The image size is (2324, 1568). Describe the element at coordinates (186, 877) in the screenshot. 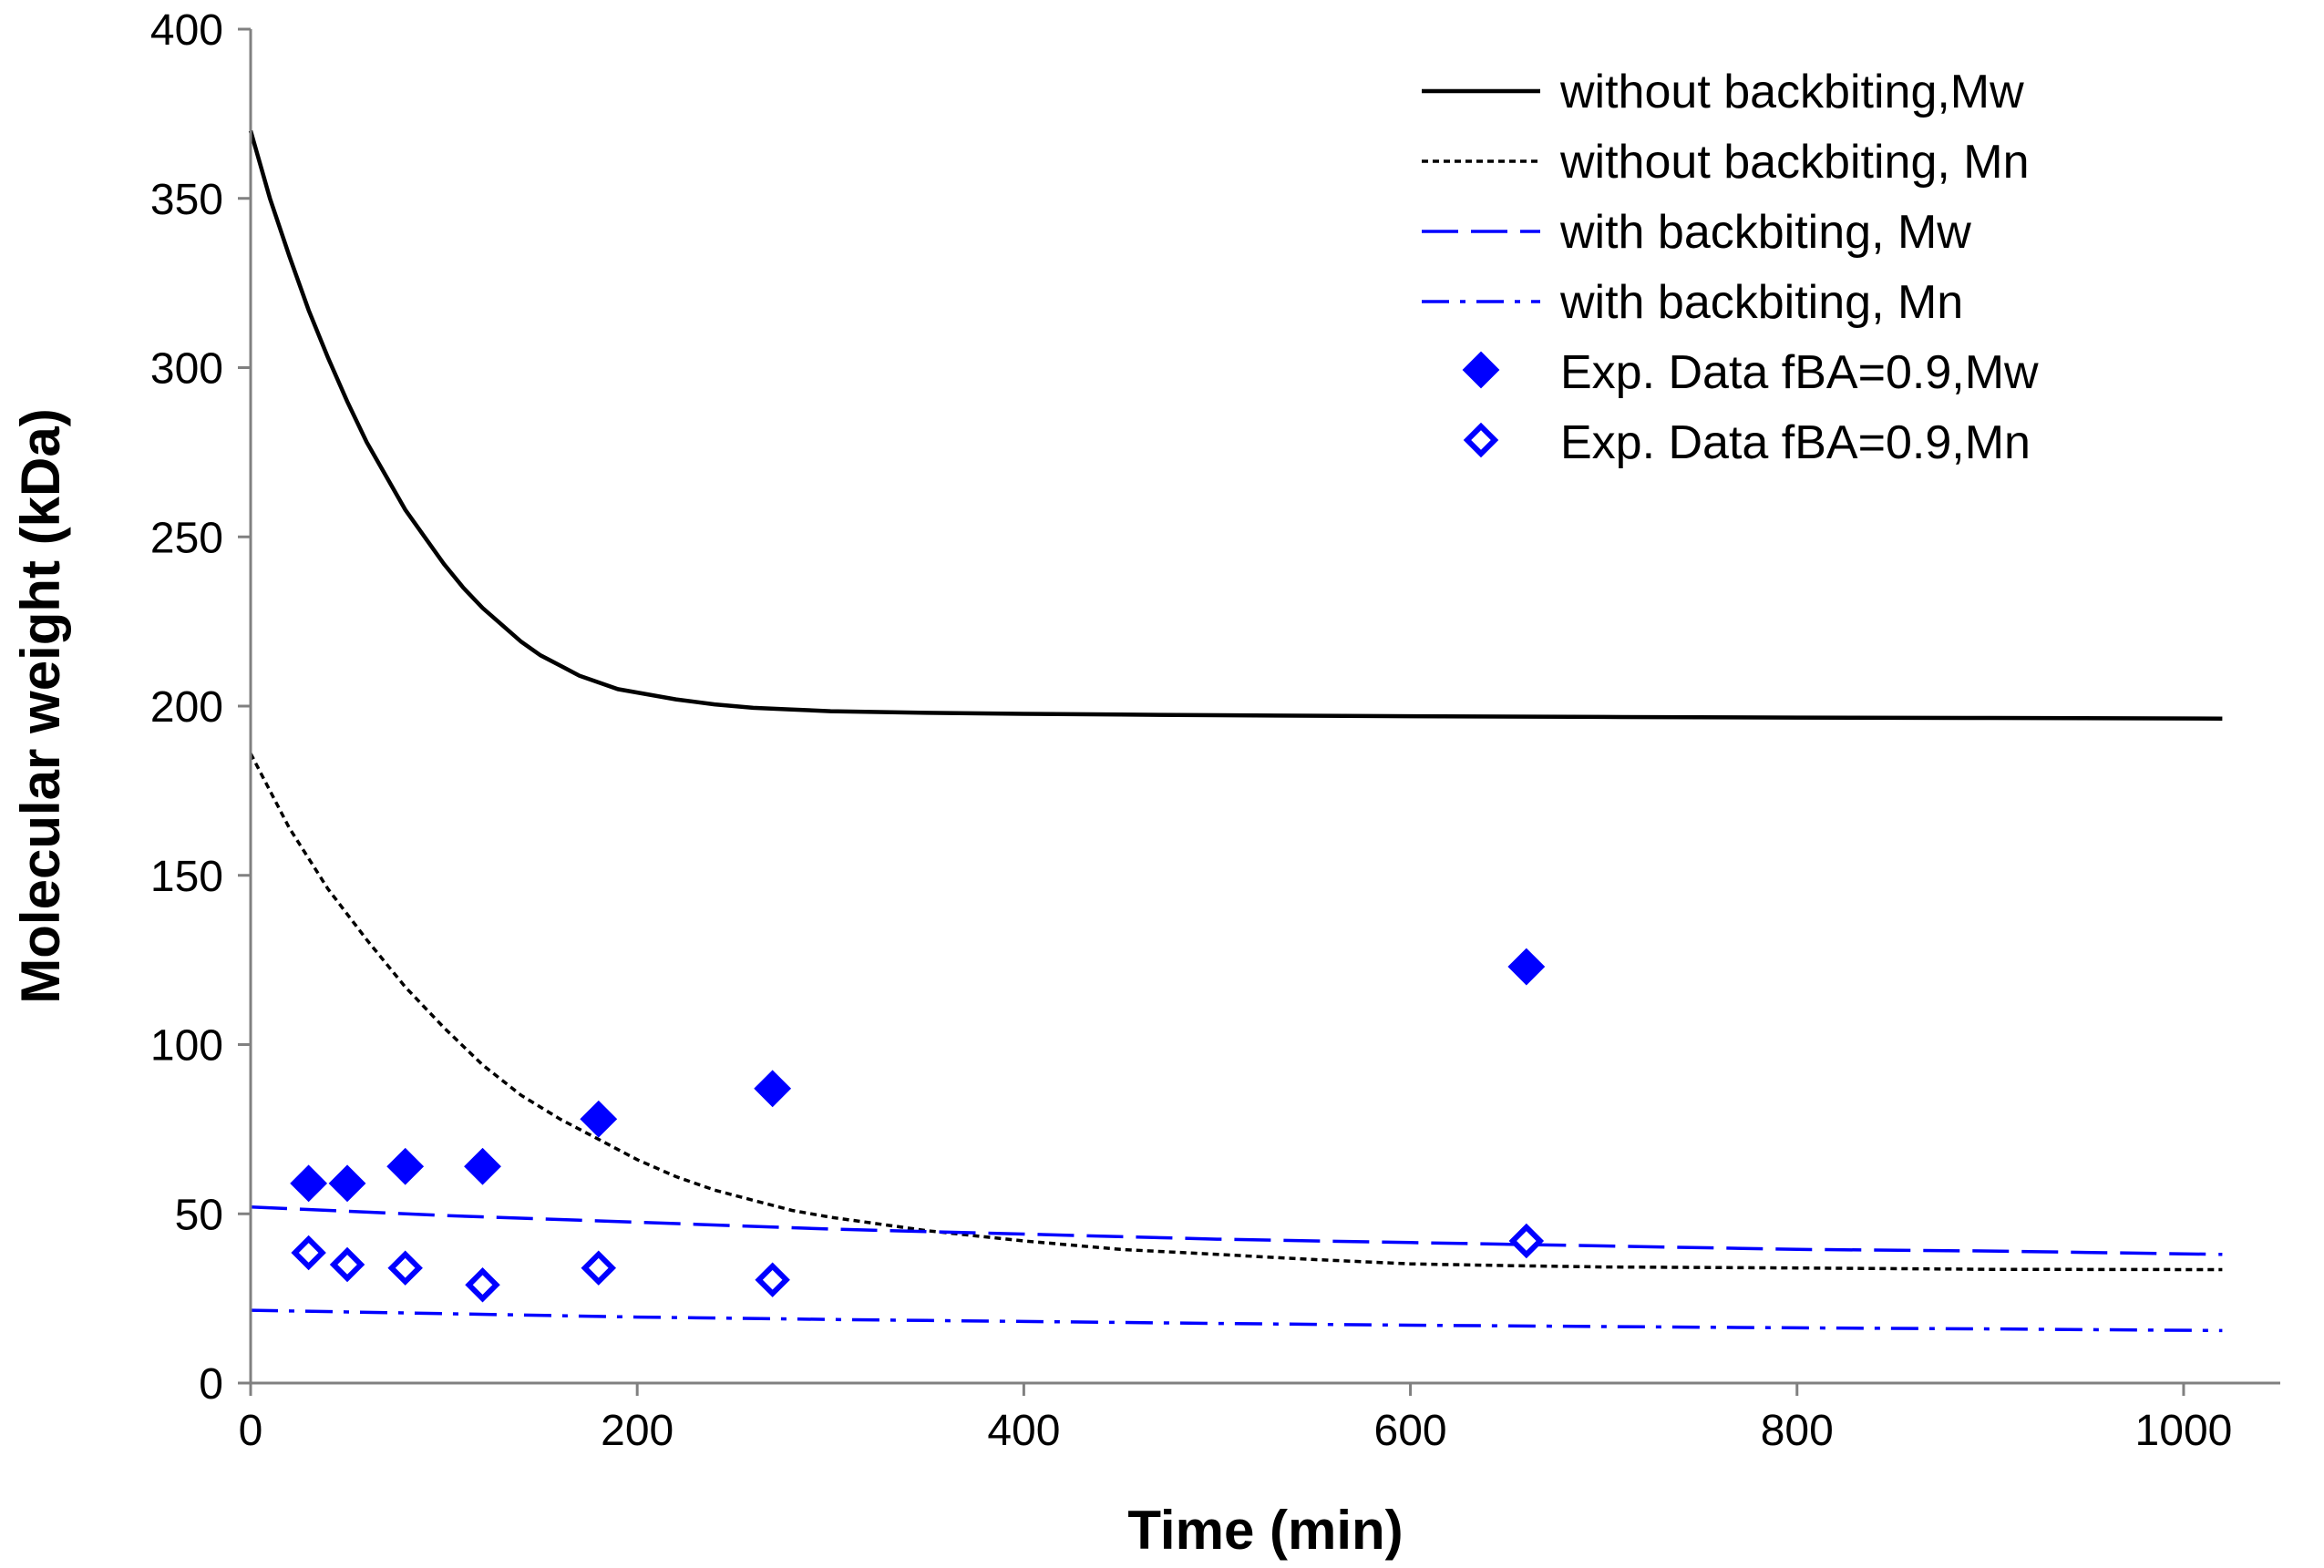

I see `y-tick-label: 150` at that location.